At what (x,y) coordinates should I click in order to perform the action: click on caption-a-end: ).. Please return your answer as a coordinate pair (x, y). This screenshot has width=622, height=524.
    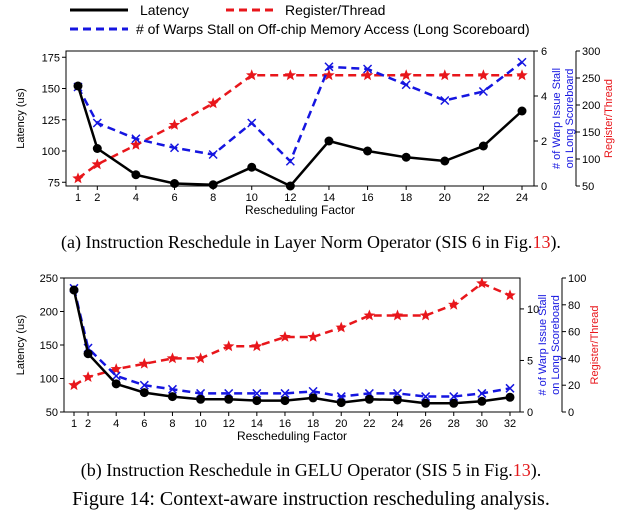
    Looking at the image, I should click on (555, 242).